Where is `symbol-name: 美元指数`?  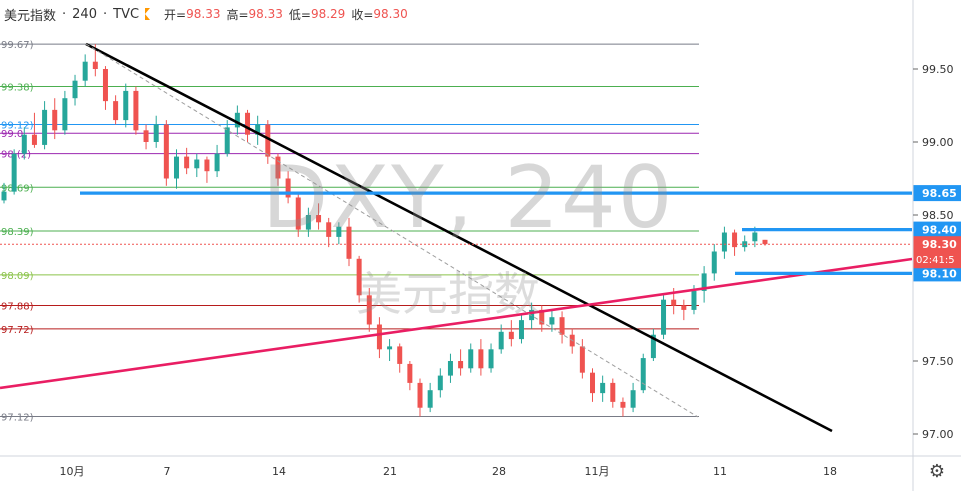
symbol-name: 美元指数 is located at coordinates (30, 16).